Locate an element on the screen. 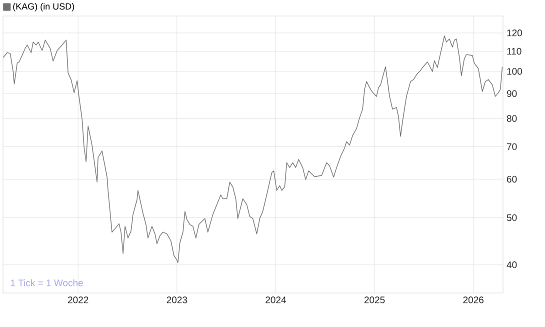 The height and width of the screenshot is (327, 545). y-tick-label: 90 is located at coordinates (511, 93).